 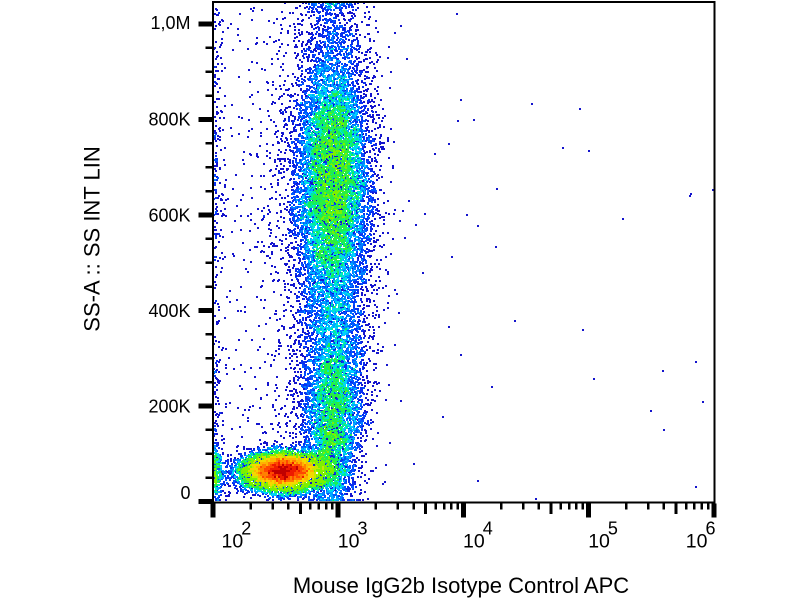 What do you see at coordinates (169, 215) in the screenshot?
I see `svg-text: 600K` at bounding box center [169, 215].